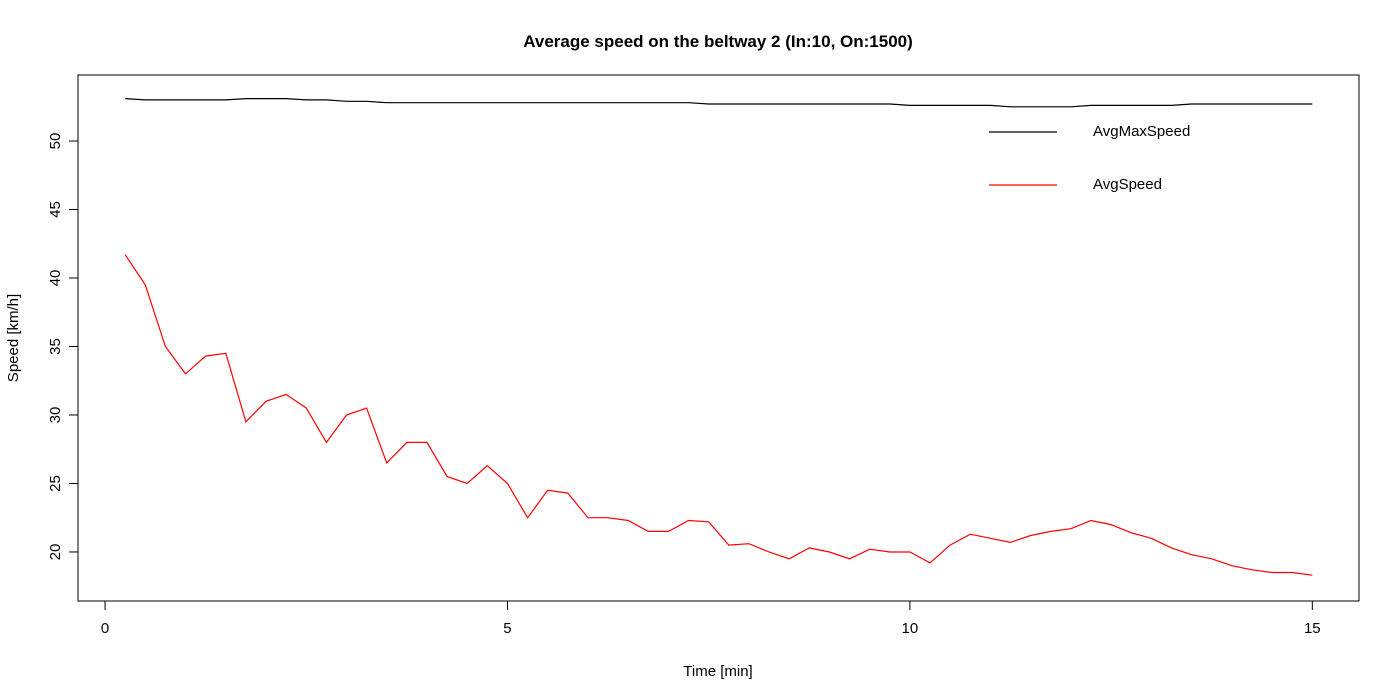  I want to click on x-axis-label: Time [min], so click(717, 671).